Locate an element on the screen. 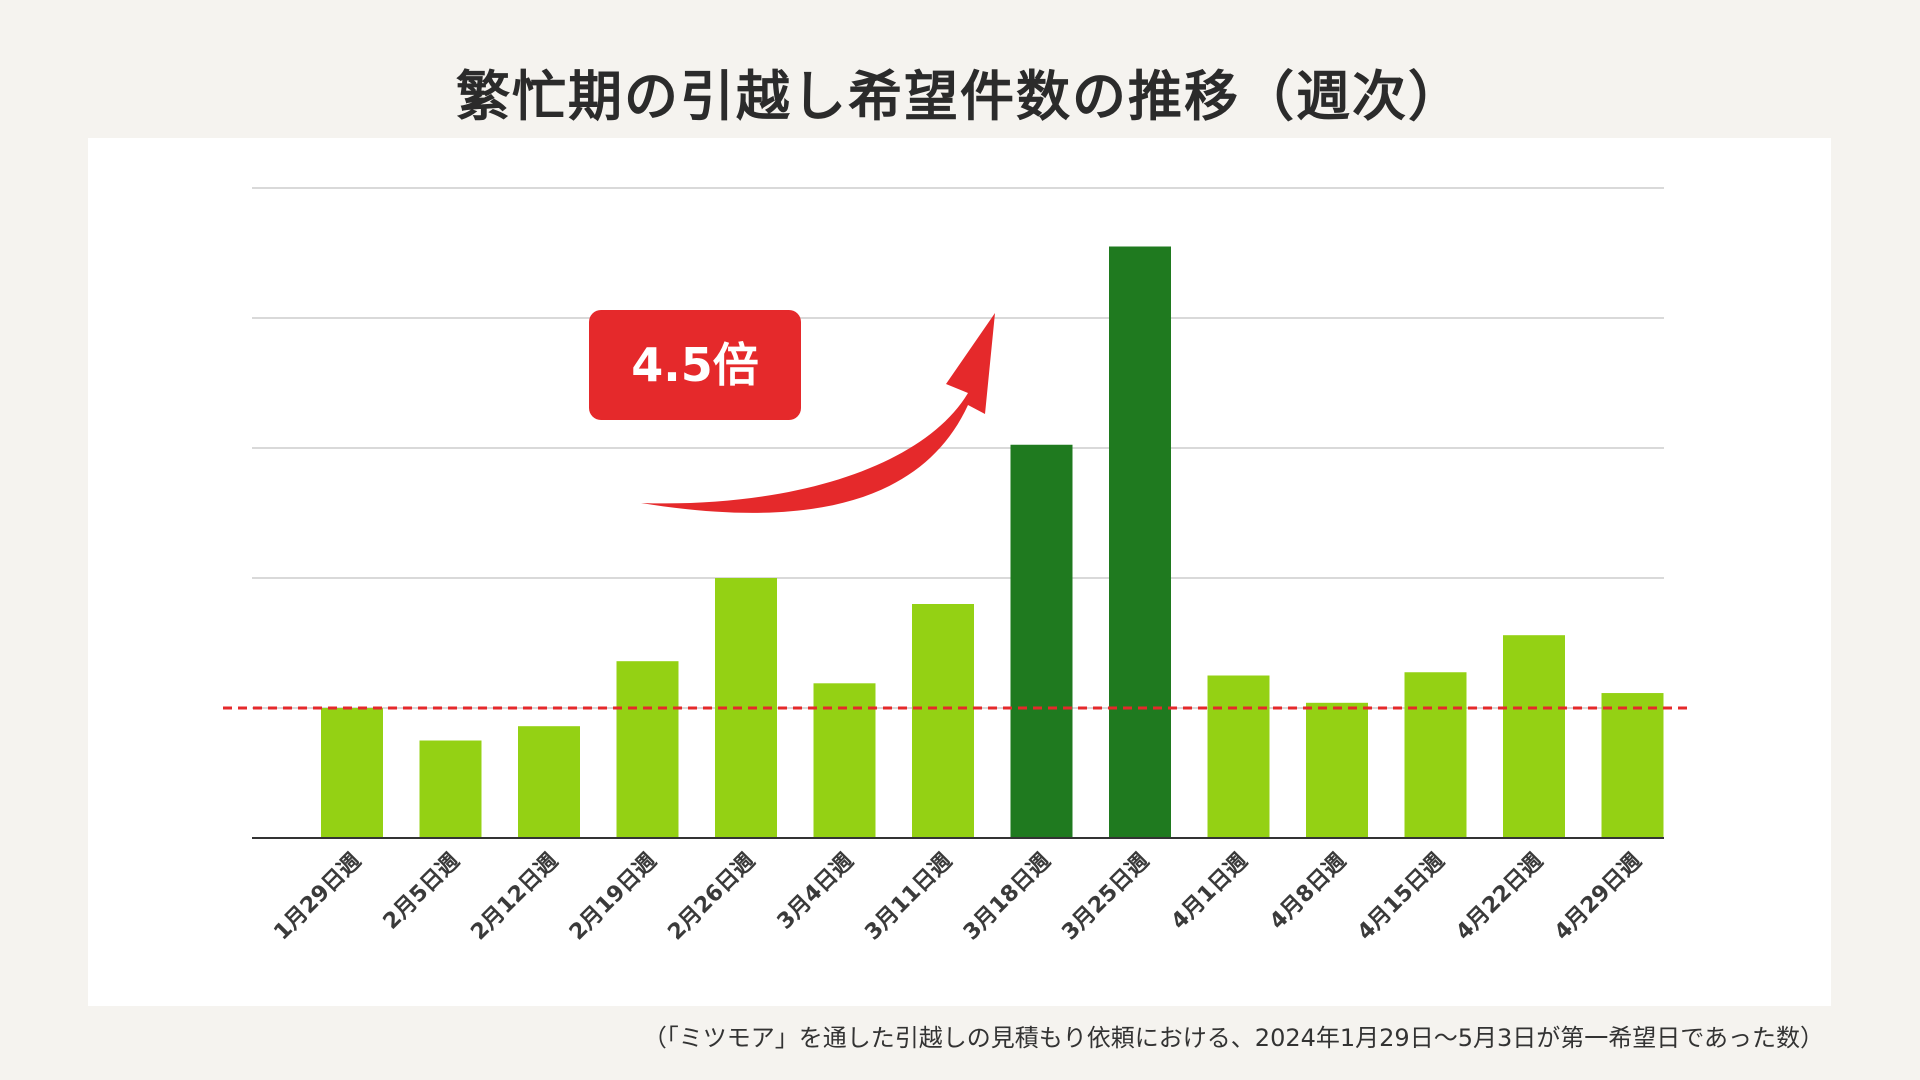  x-tick-label: 4月22日週 is located at coordinates (1499, 897).